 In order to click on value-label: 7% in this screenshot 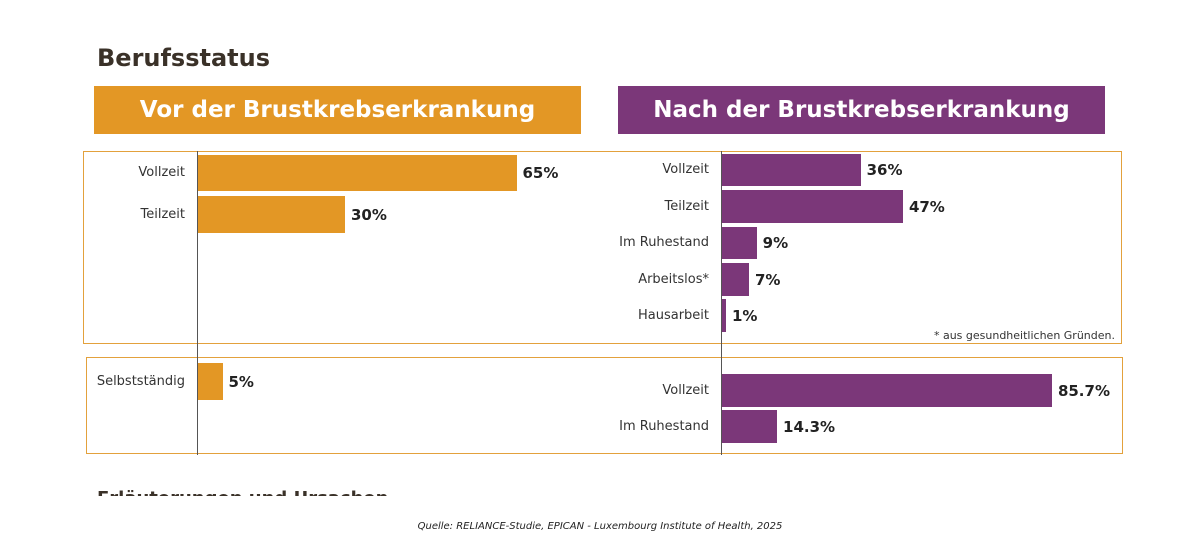, I will do `click(767, 279)`.